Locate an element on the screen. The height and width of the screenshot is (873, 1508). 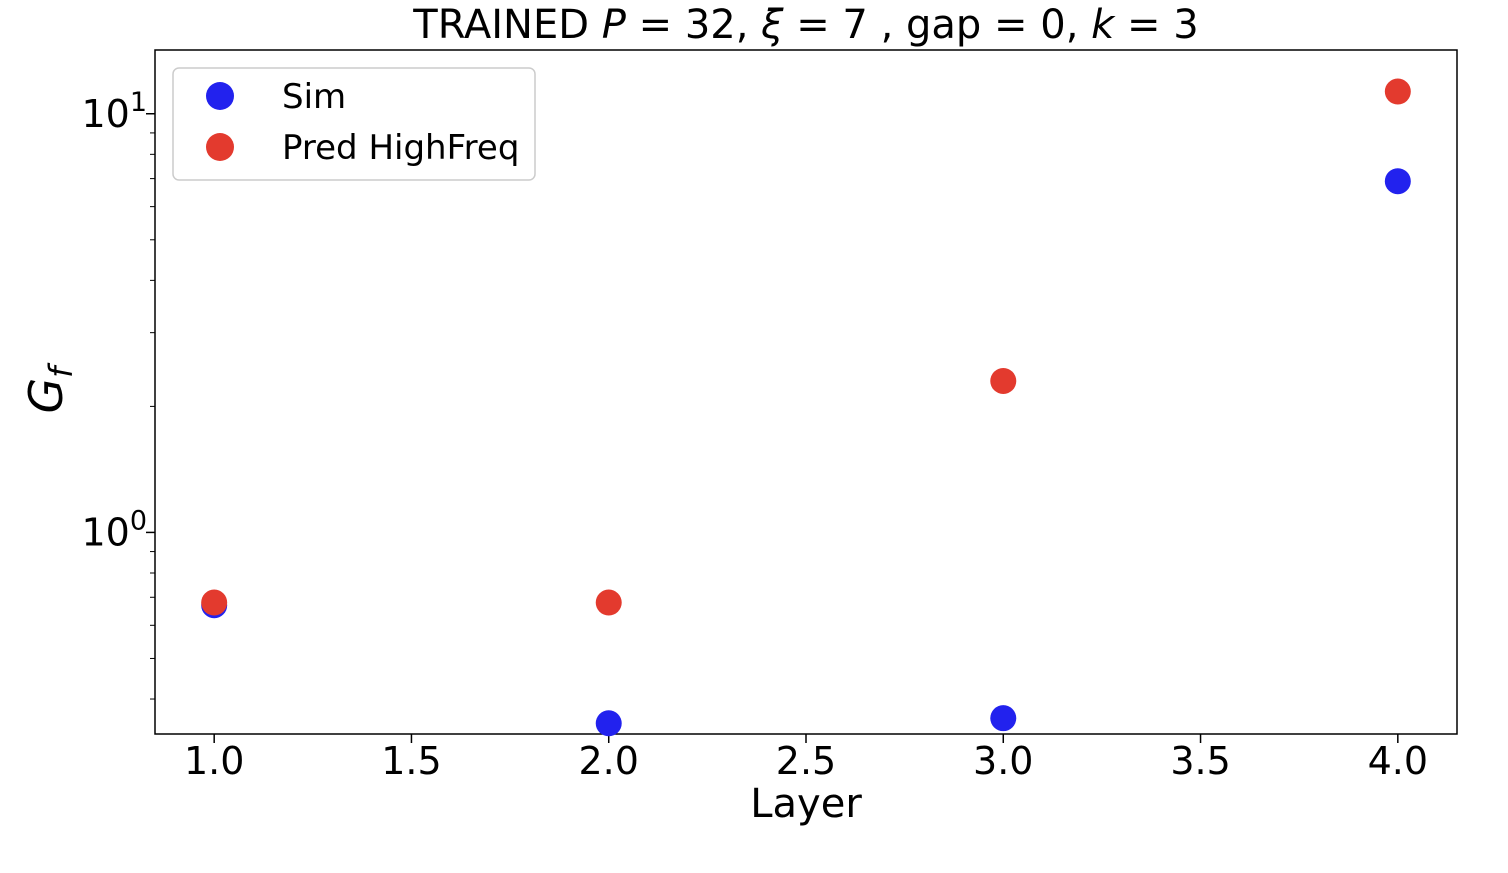
legend-box is located at coordinates (354, 124).